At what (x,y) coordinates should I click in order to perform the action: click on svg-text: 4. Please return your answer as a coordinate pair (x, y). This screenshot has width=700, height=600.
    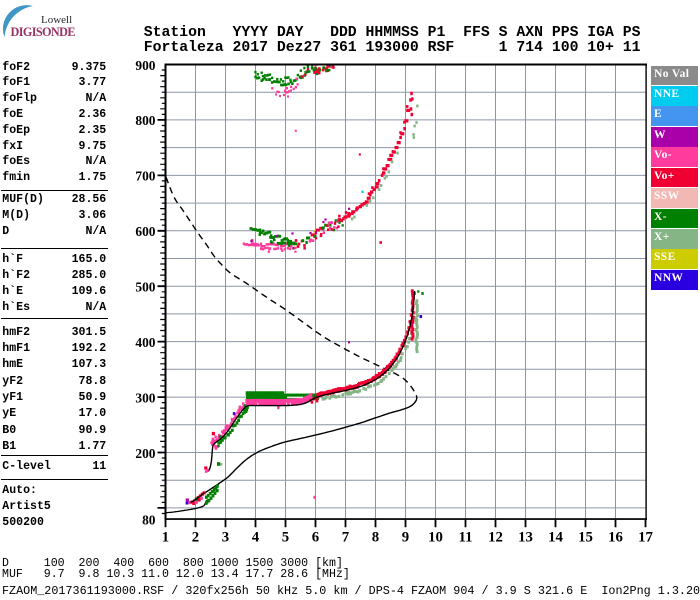
    Looking at the image, I should click on (256, 538).